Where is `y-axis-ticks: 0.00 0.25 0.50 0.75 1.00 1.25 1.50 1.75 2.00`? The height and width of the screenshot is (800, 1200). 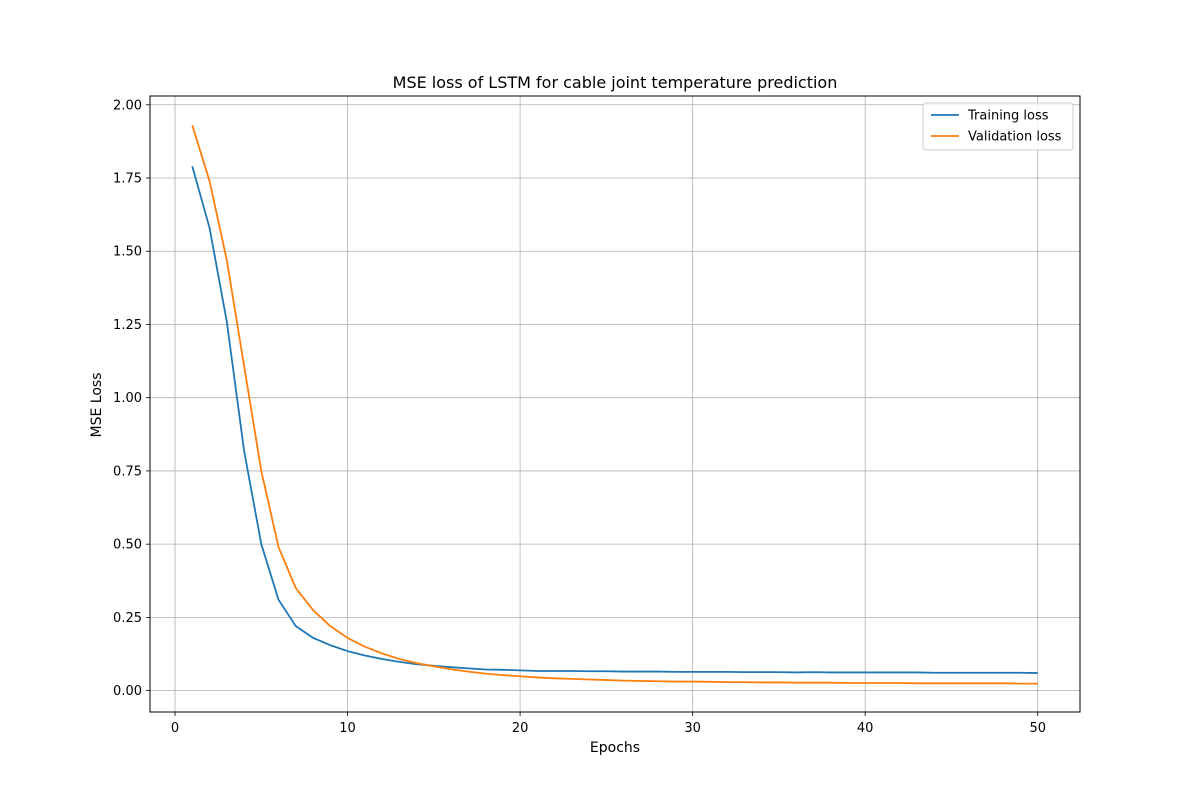 y-axis-ticks: 0.00 0.25 0.50 0.75 1.00 1.25 1.50 1.75 2.00 is located at coordinates (131, 398).